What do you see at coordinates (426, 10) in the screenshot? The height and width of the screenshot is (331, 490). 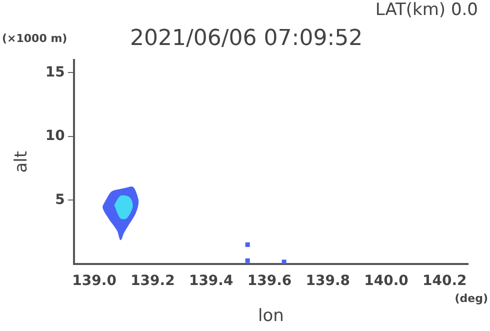 I see `chart-subtitle: LAT(km) 0.0` at bounding box center [426, 10].